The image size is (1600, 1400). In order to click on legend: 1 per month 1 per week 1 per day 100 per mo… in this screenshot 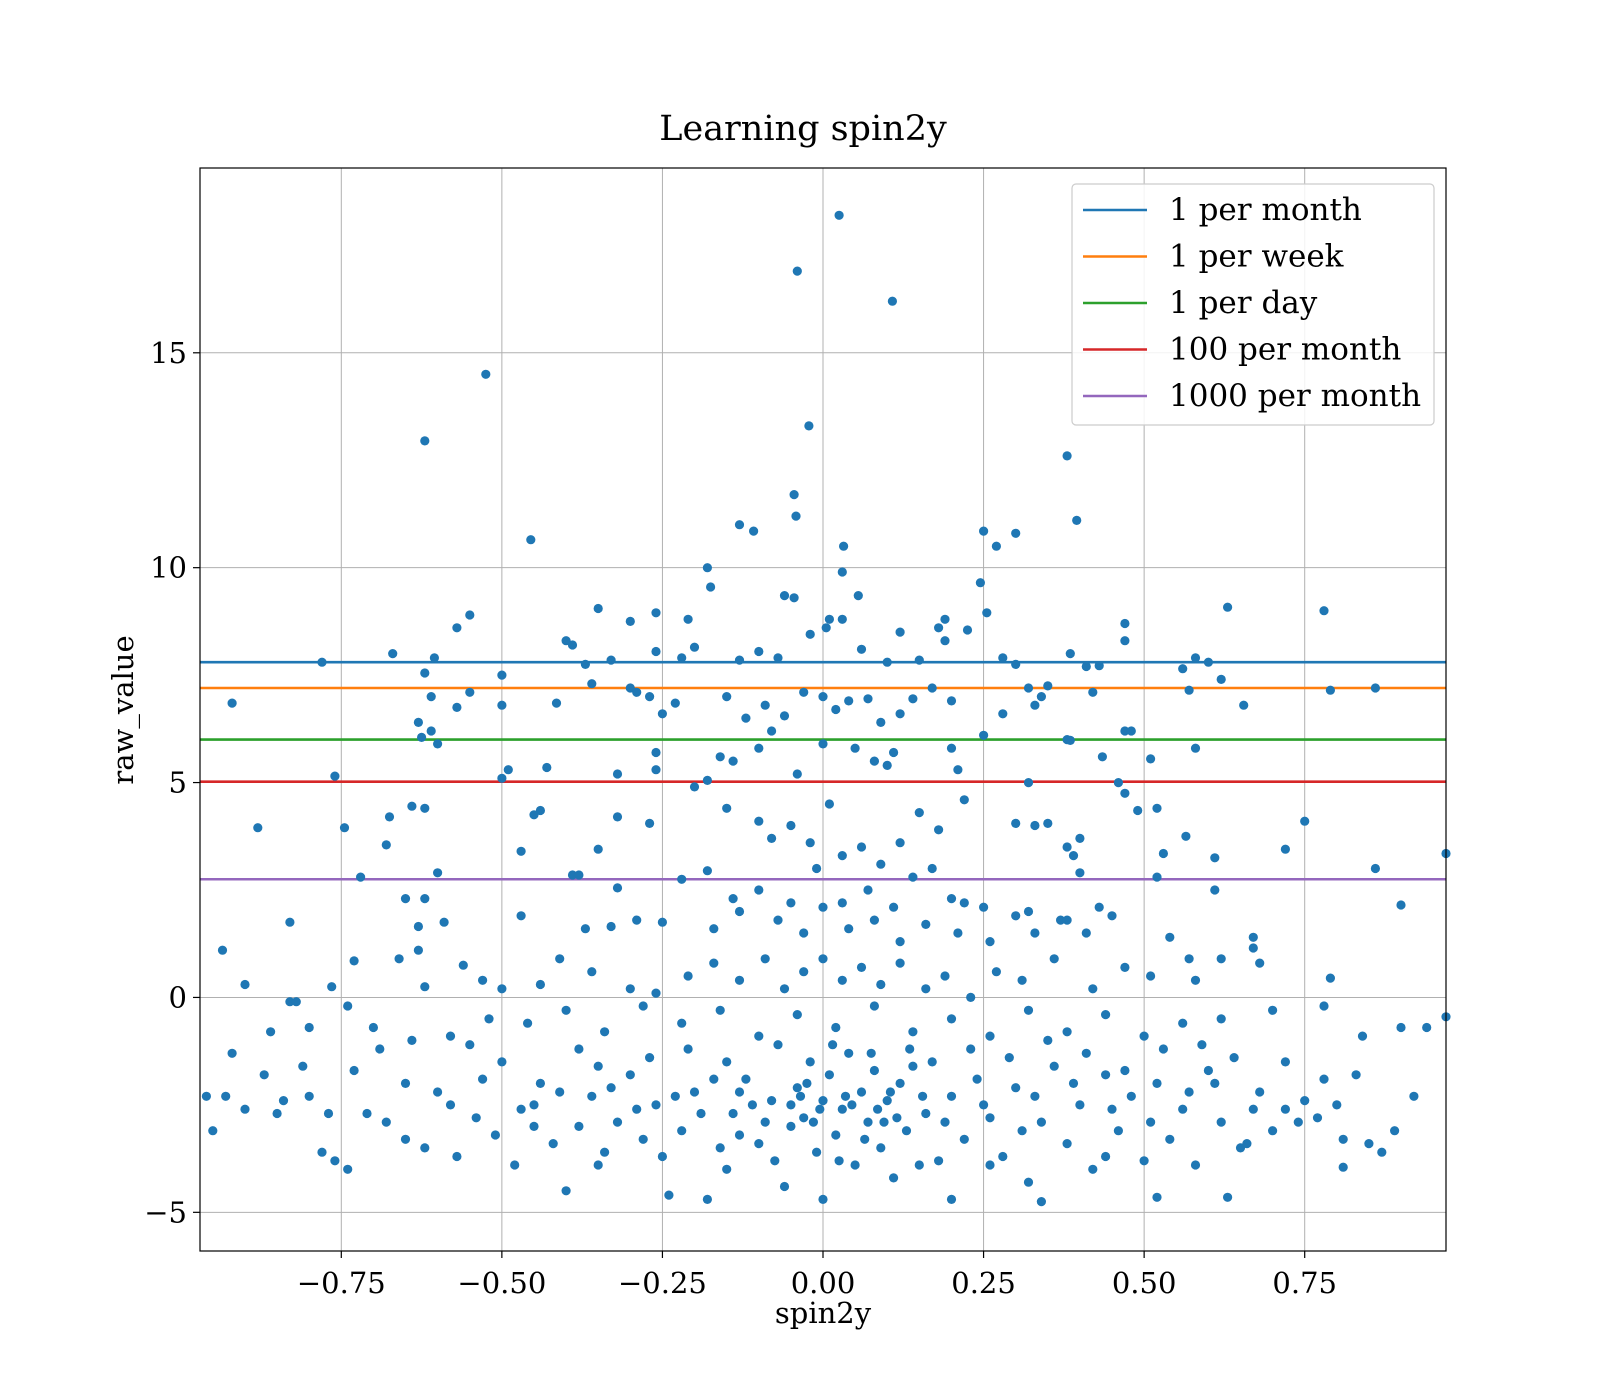, I will do `click(1253, 304)`.